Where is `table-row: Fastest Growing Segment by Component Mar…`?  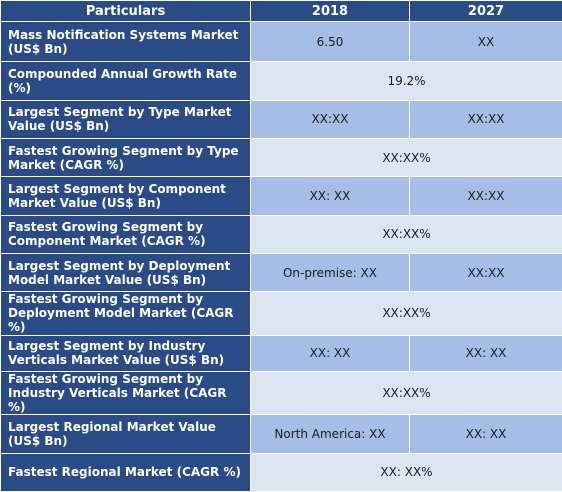 table-row: Fastest Growing Segment by Component Mar… is located at coordinates (281, 234).